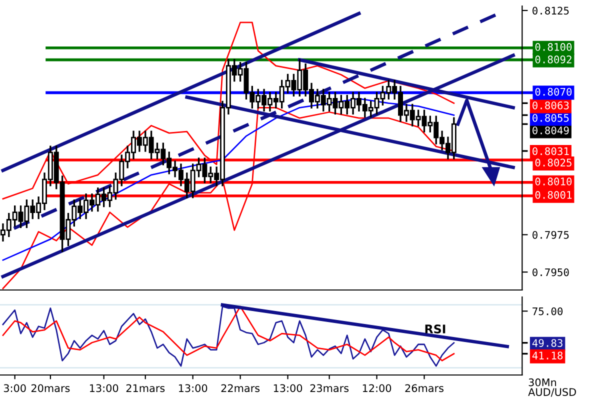 This screenshot has height=400, width=590. Describe the element at coordinates (550, 234) in the screenshot. I see `y-tick-label: 0.7975` at that location.